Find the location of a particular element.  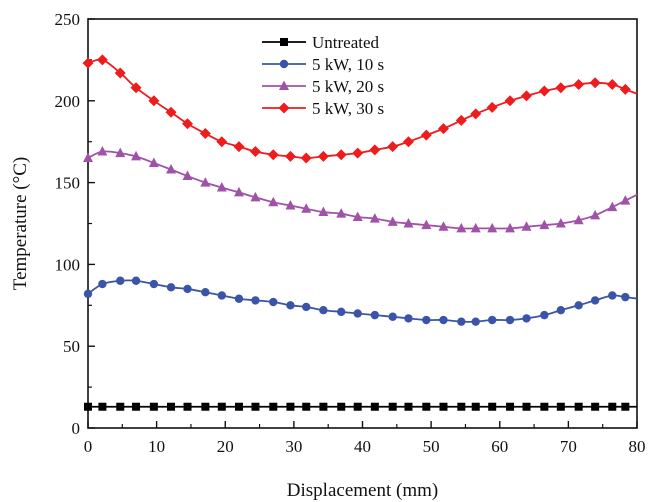

y-tick-label: 150 is located at coordinates (68, 183).